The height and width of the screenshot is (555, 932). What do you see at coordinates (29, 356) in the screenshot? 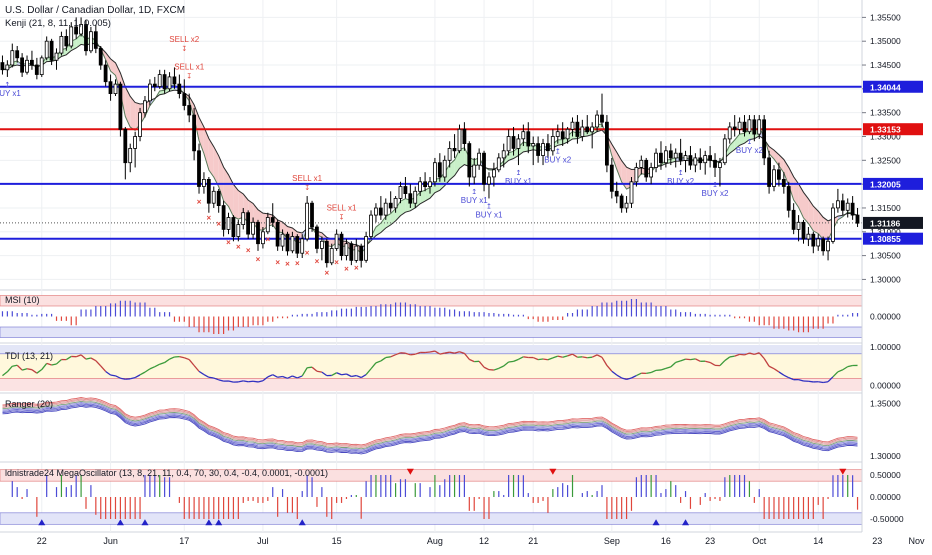
I see `tdi-pane-label: TDI (13, 21)` at bounding box center [29, 356].